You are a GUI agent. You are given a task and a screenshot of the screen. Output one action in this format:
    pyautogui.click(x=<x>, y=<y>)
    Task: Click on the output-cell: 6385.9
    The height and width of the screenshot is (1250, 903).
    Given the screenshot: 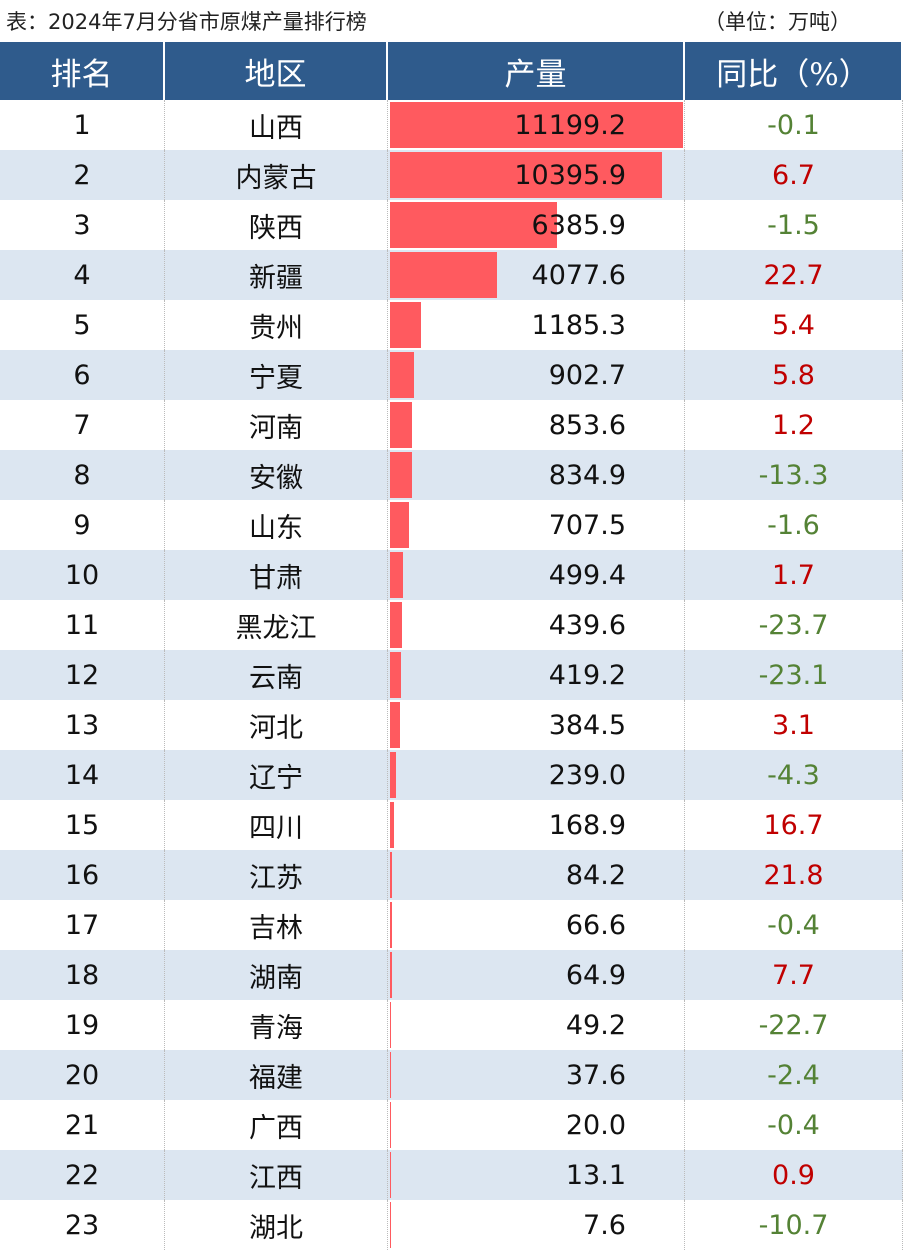 What is the action you would take?
    pyautogui.click(x=536, y=225)
    